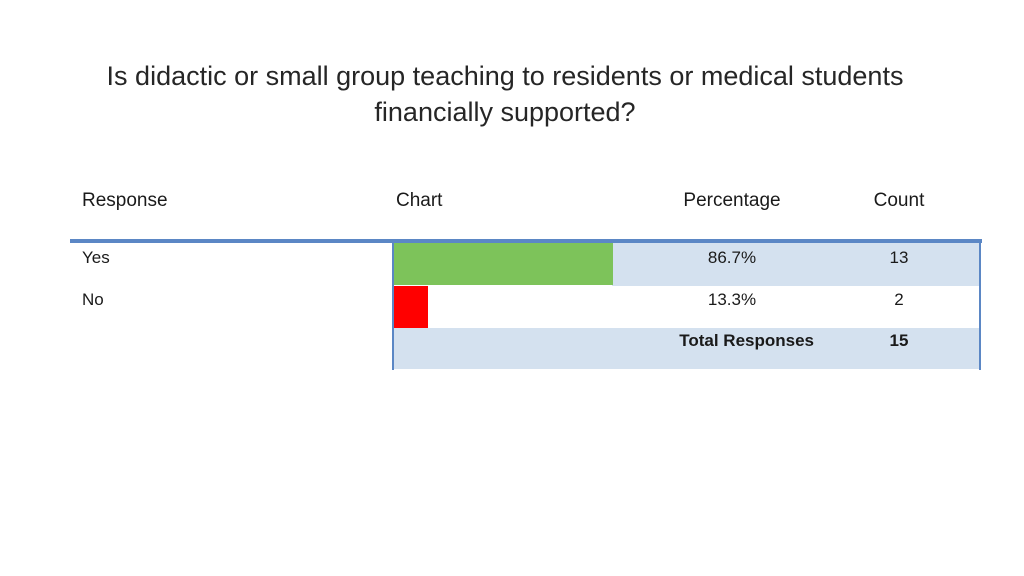  I want to click on row-yes-percentage-cell, so click(715, 264).